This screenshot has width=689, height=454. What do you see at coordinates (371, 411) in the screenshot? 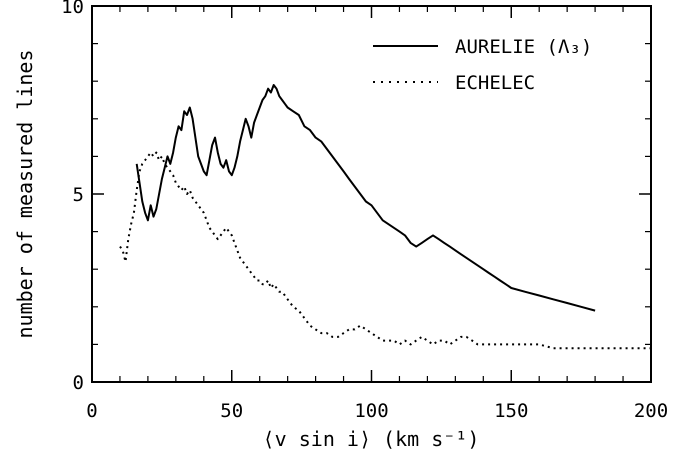
I see `x-tick-label: 100` at bounding box center [371, 411].